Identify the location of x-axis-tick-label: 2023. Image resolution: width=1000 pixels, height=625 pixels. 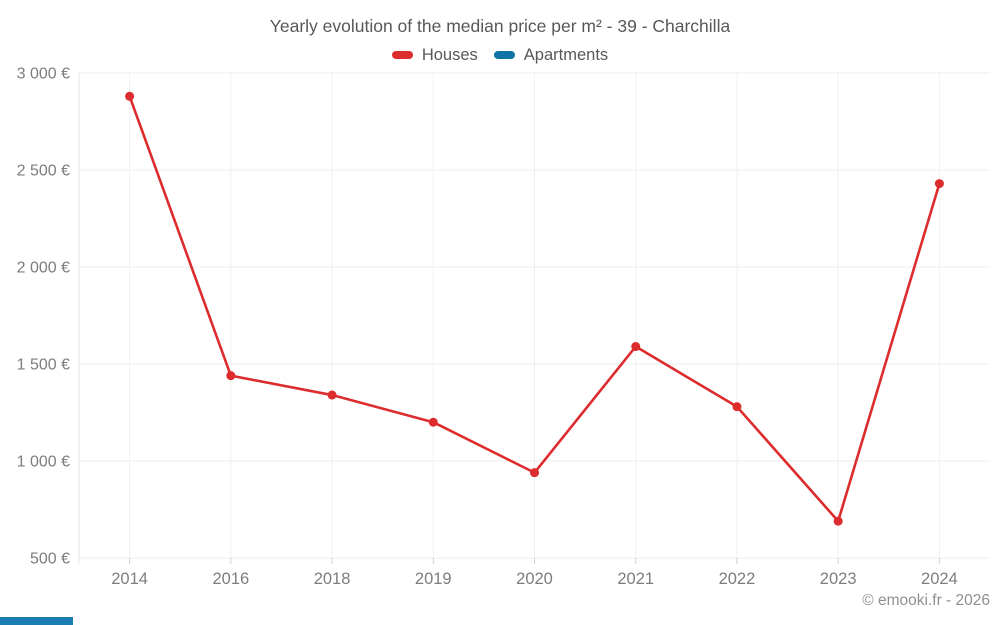
(838, 579).